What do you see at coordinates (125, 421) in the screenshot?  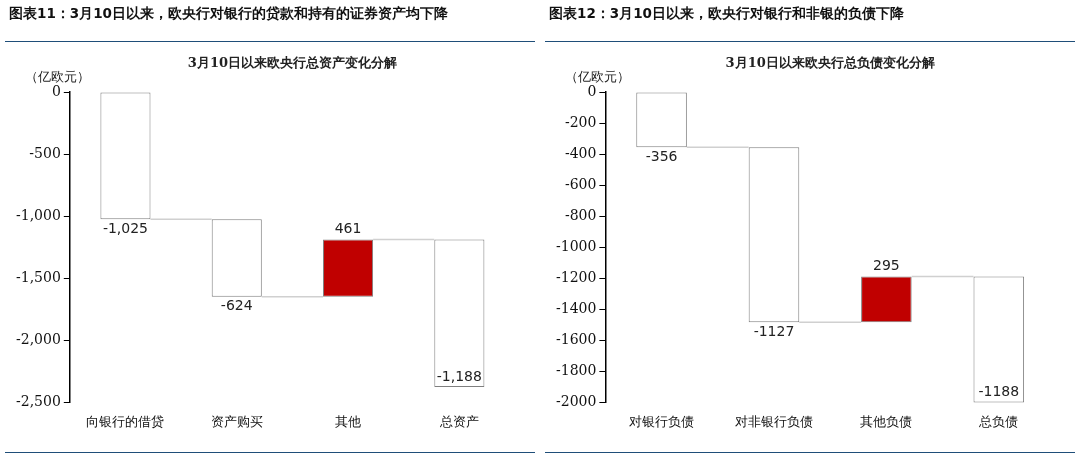 I see `x-tick-label: 向银行的借贷` at bounding box center [125, 421].